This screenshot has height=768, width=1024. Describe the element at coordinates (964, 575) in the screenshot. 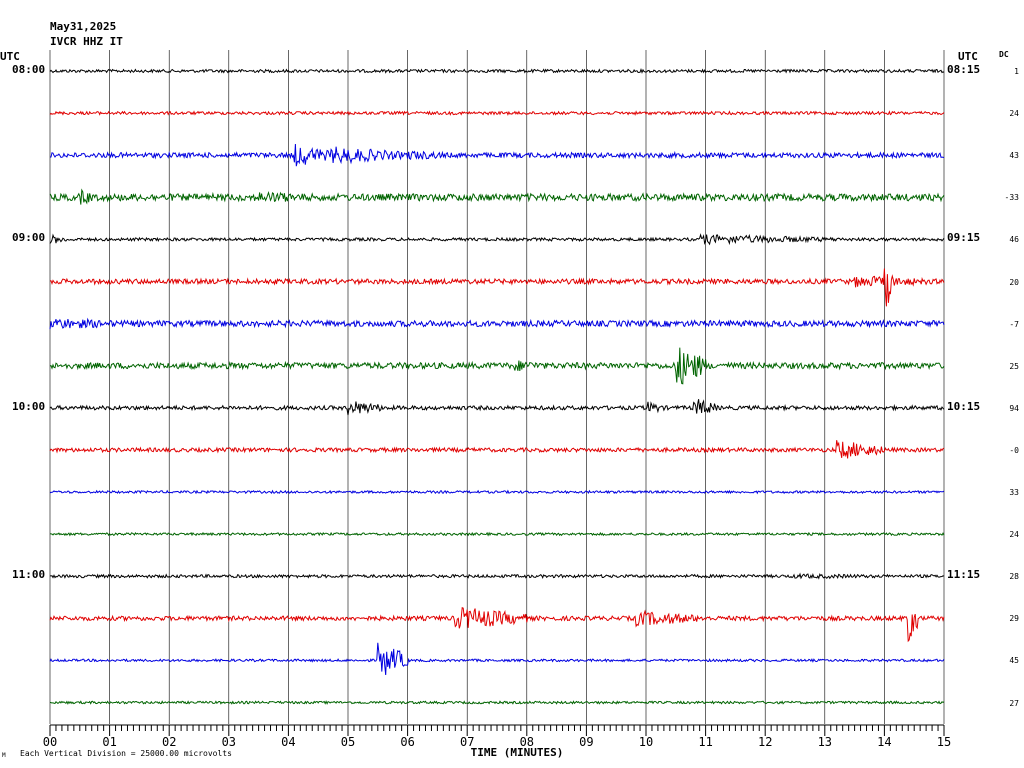

I see `right-time-label: 11:15` at that location.